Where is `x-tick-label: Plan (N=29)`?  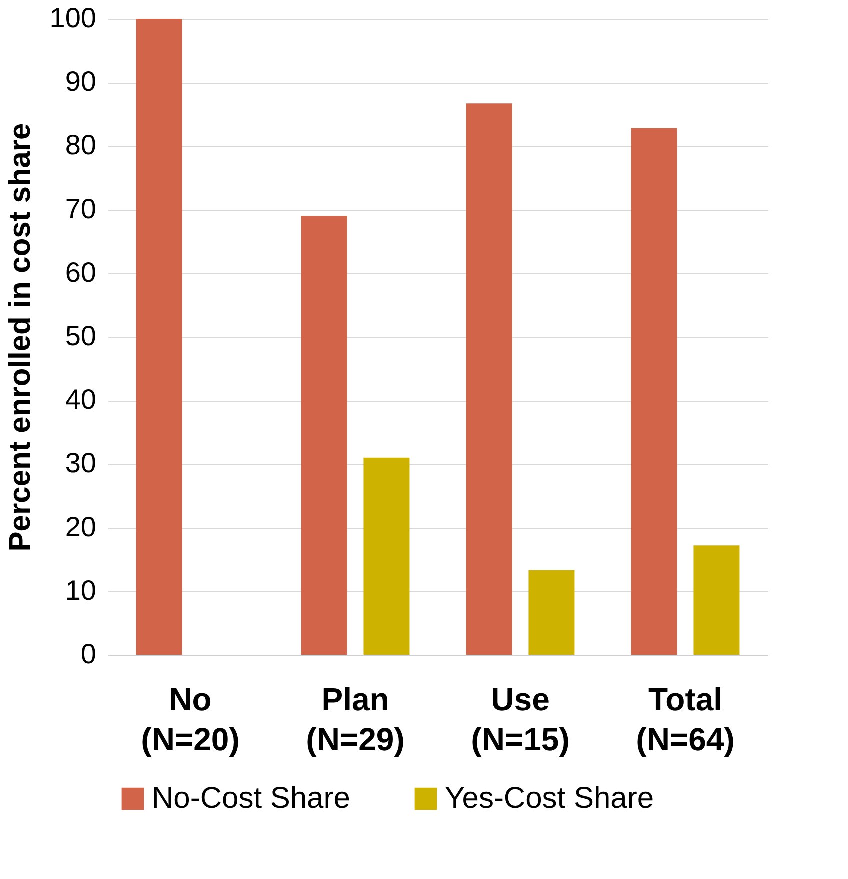
x-tick-label: Plan (N=29) is located at coordinates (355, 720).